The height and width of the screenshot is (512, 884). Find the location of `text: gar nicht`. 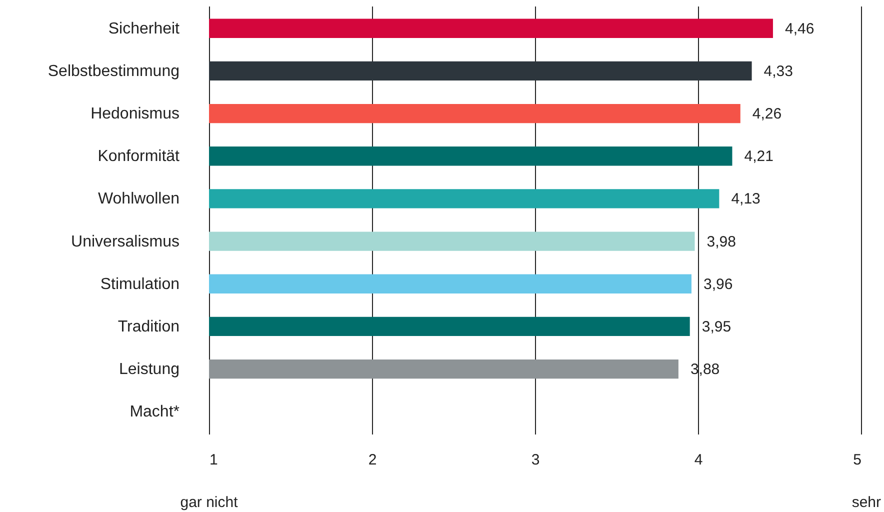

text: gar nicht is located at coordinates (209, 502).